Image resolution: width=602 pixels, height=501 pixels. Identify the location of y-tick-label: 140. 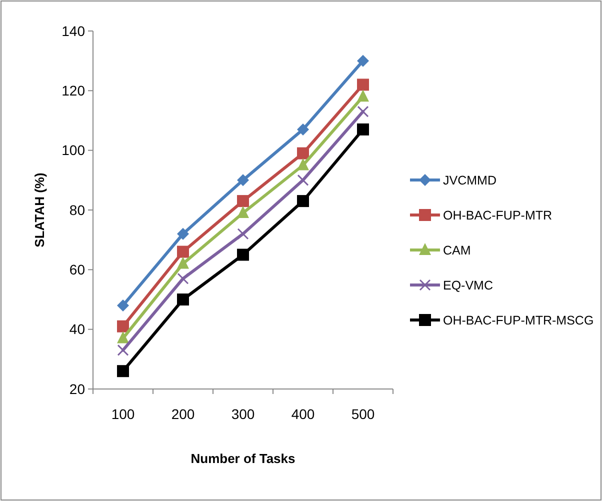
(74, 30).